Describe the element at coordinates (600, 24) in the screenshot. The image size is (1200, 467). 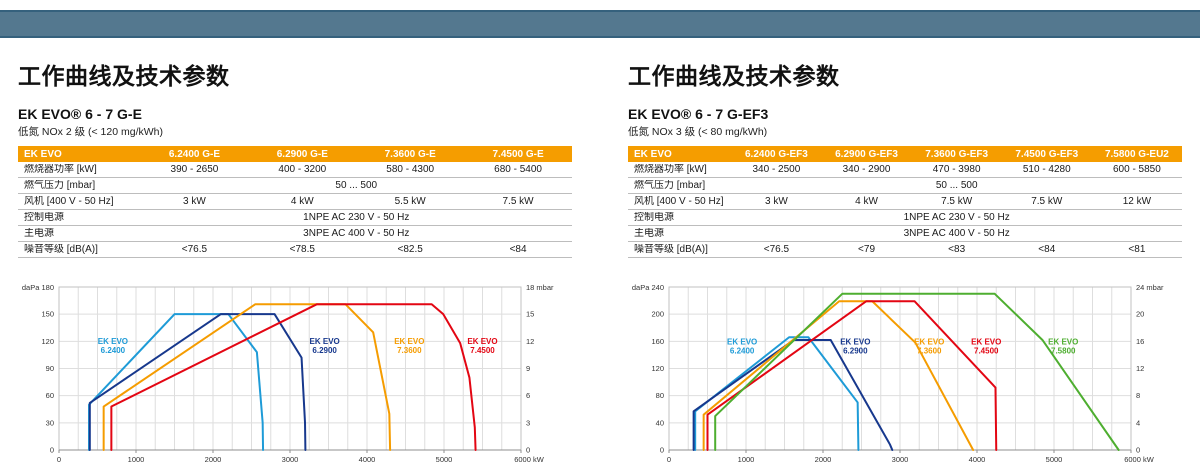
I see `header-band` at that location.